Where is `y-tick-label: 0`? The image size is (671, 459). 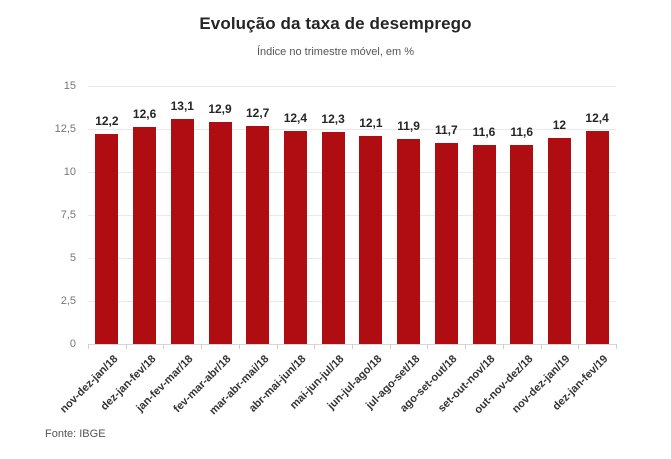 y-tick-label: 0 is located at coordinates (72, 344).